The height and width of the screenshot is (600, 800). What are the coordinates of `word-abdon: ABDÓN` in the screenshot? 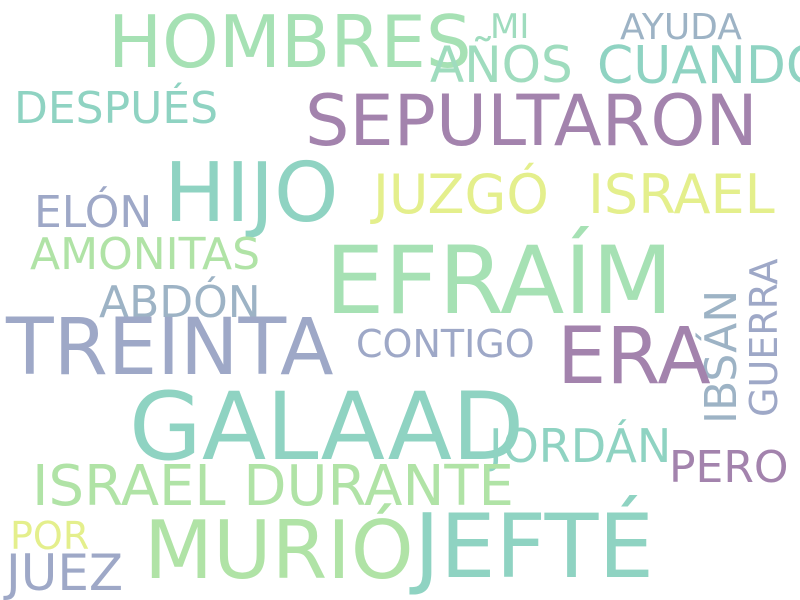 It's located at (180, 302).